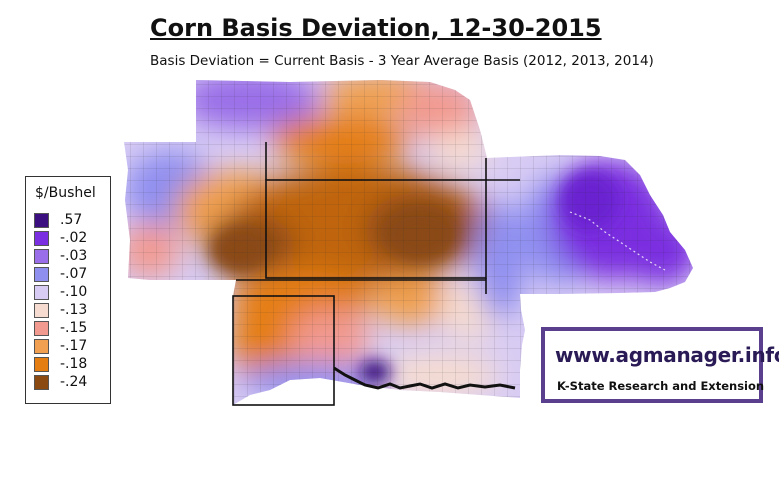 Image resolution: width=779 pixels, height=481 pixels. Describe the element at coordinates (74, 310) in the screenshot. I see `legend-label: -.13` at that location.